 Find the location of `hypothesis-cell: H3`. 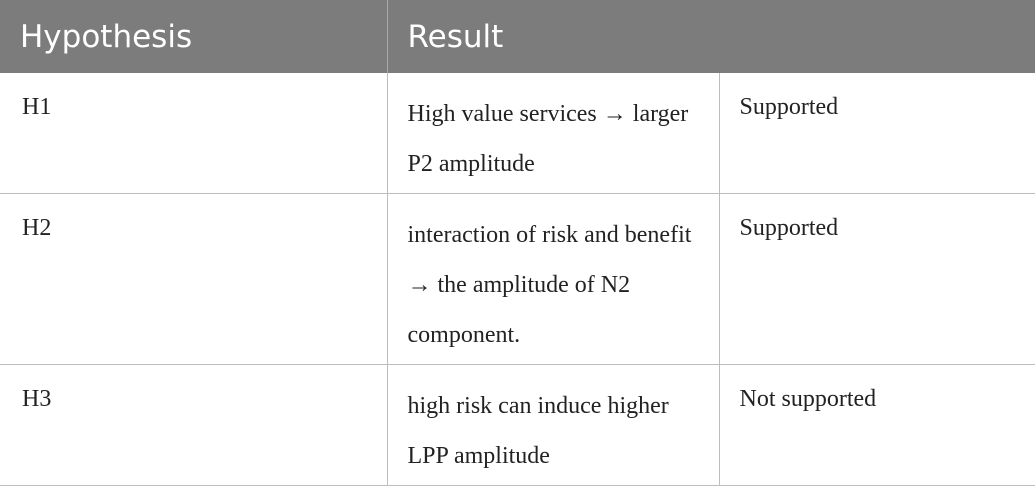

hypothesis-cell: H3 is located at coordinates (193, 425).